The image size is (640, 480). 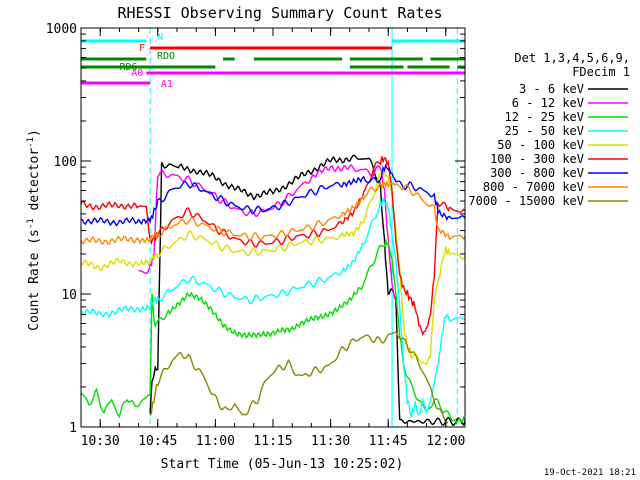 What do you see at coordinates (31, 223) in the screenshot?
I see `y-label-sup: -1` at bounding box center [31, 223].